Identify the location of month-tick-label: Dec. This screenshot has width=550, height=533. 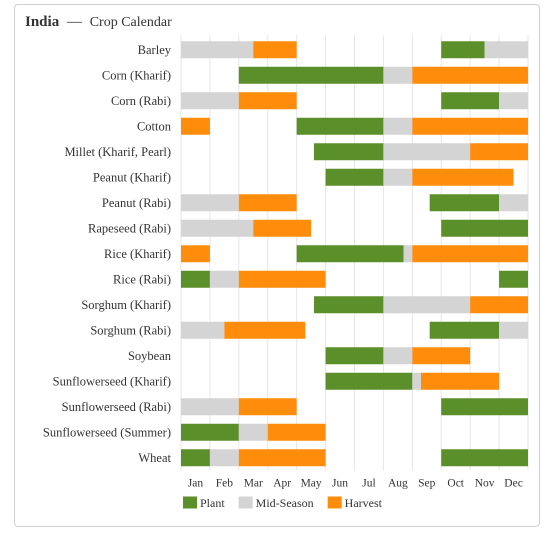
(513, 484).